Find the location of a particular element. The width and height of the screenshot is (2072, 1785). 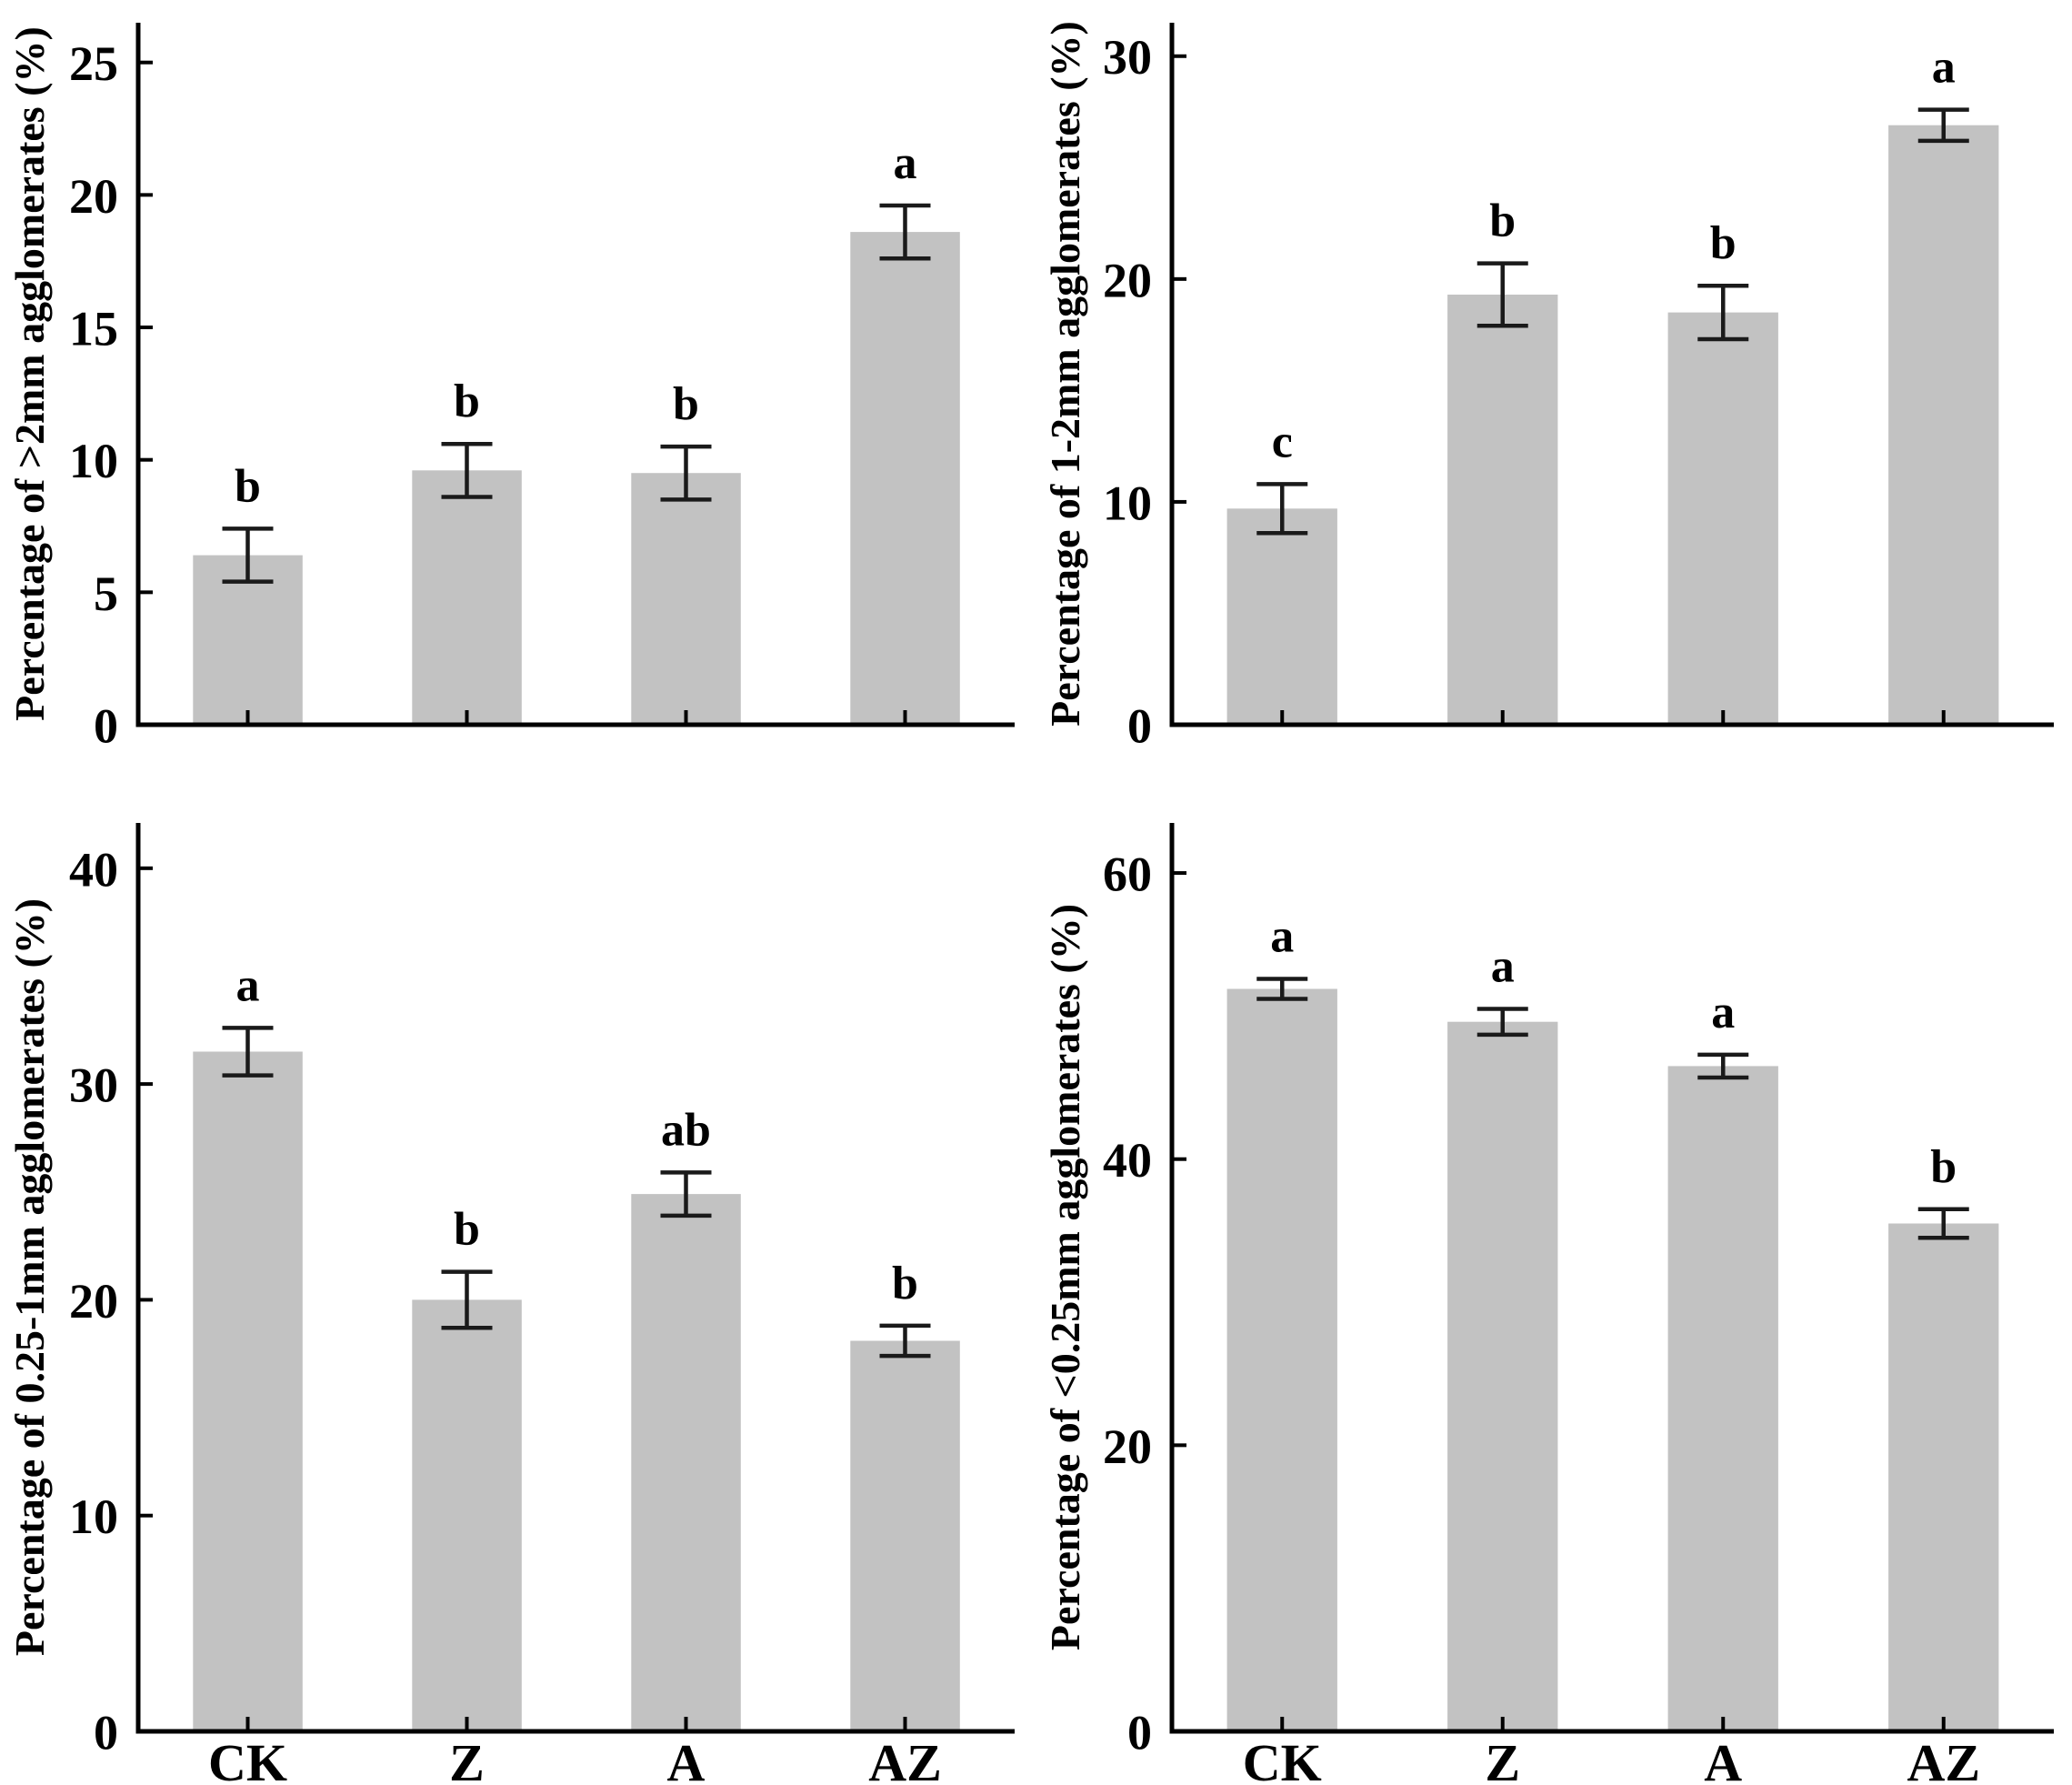

sig-label-Z: a is located at coordinates (1503, 967).